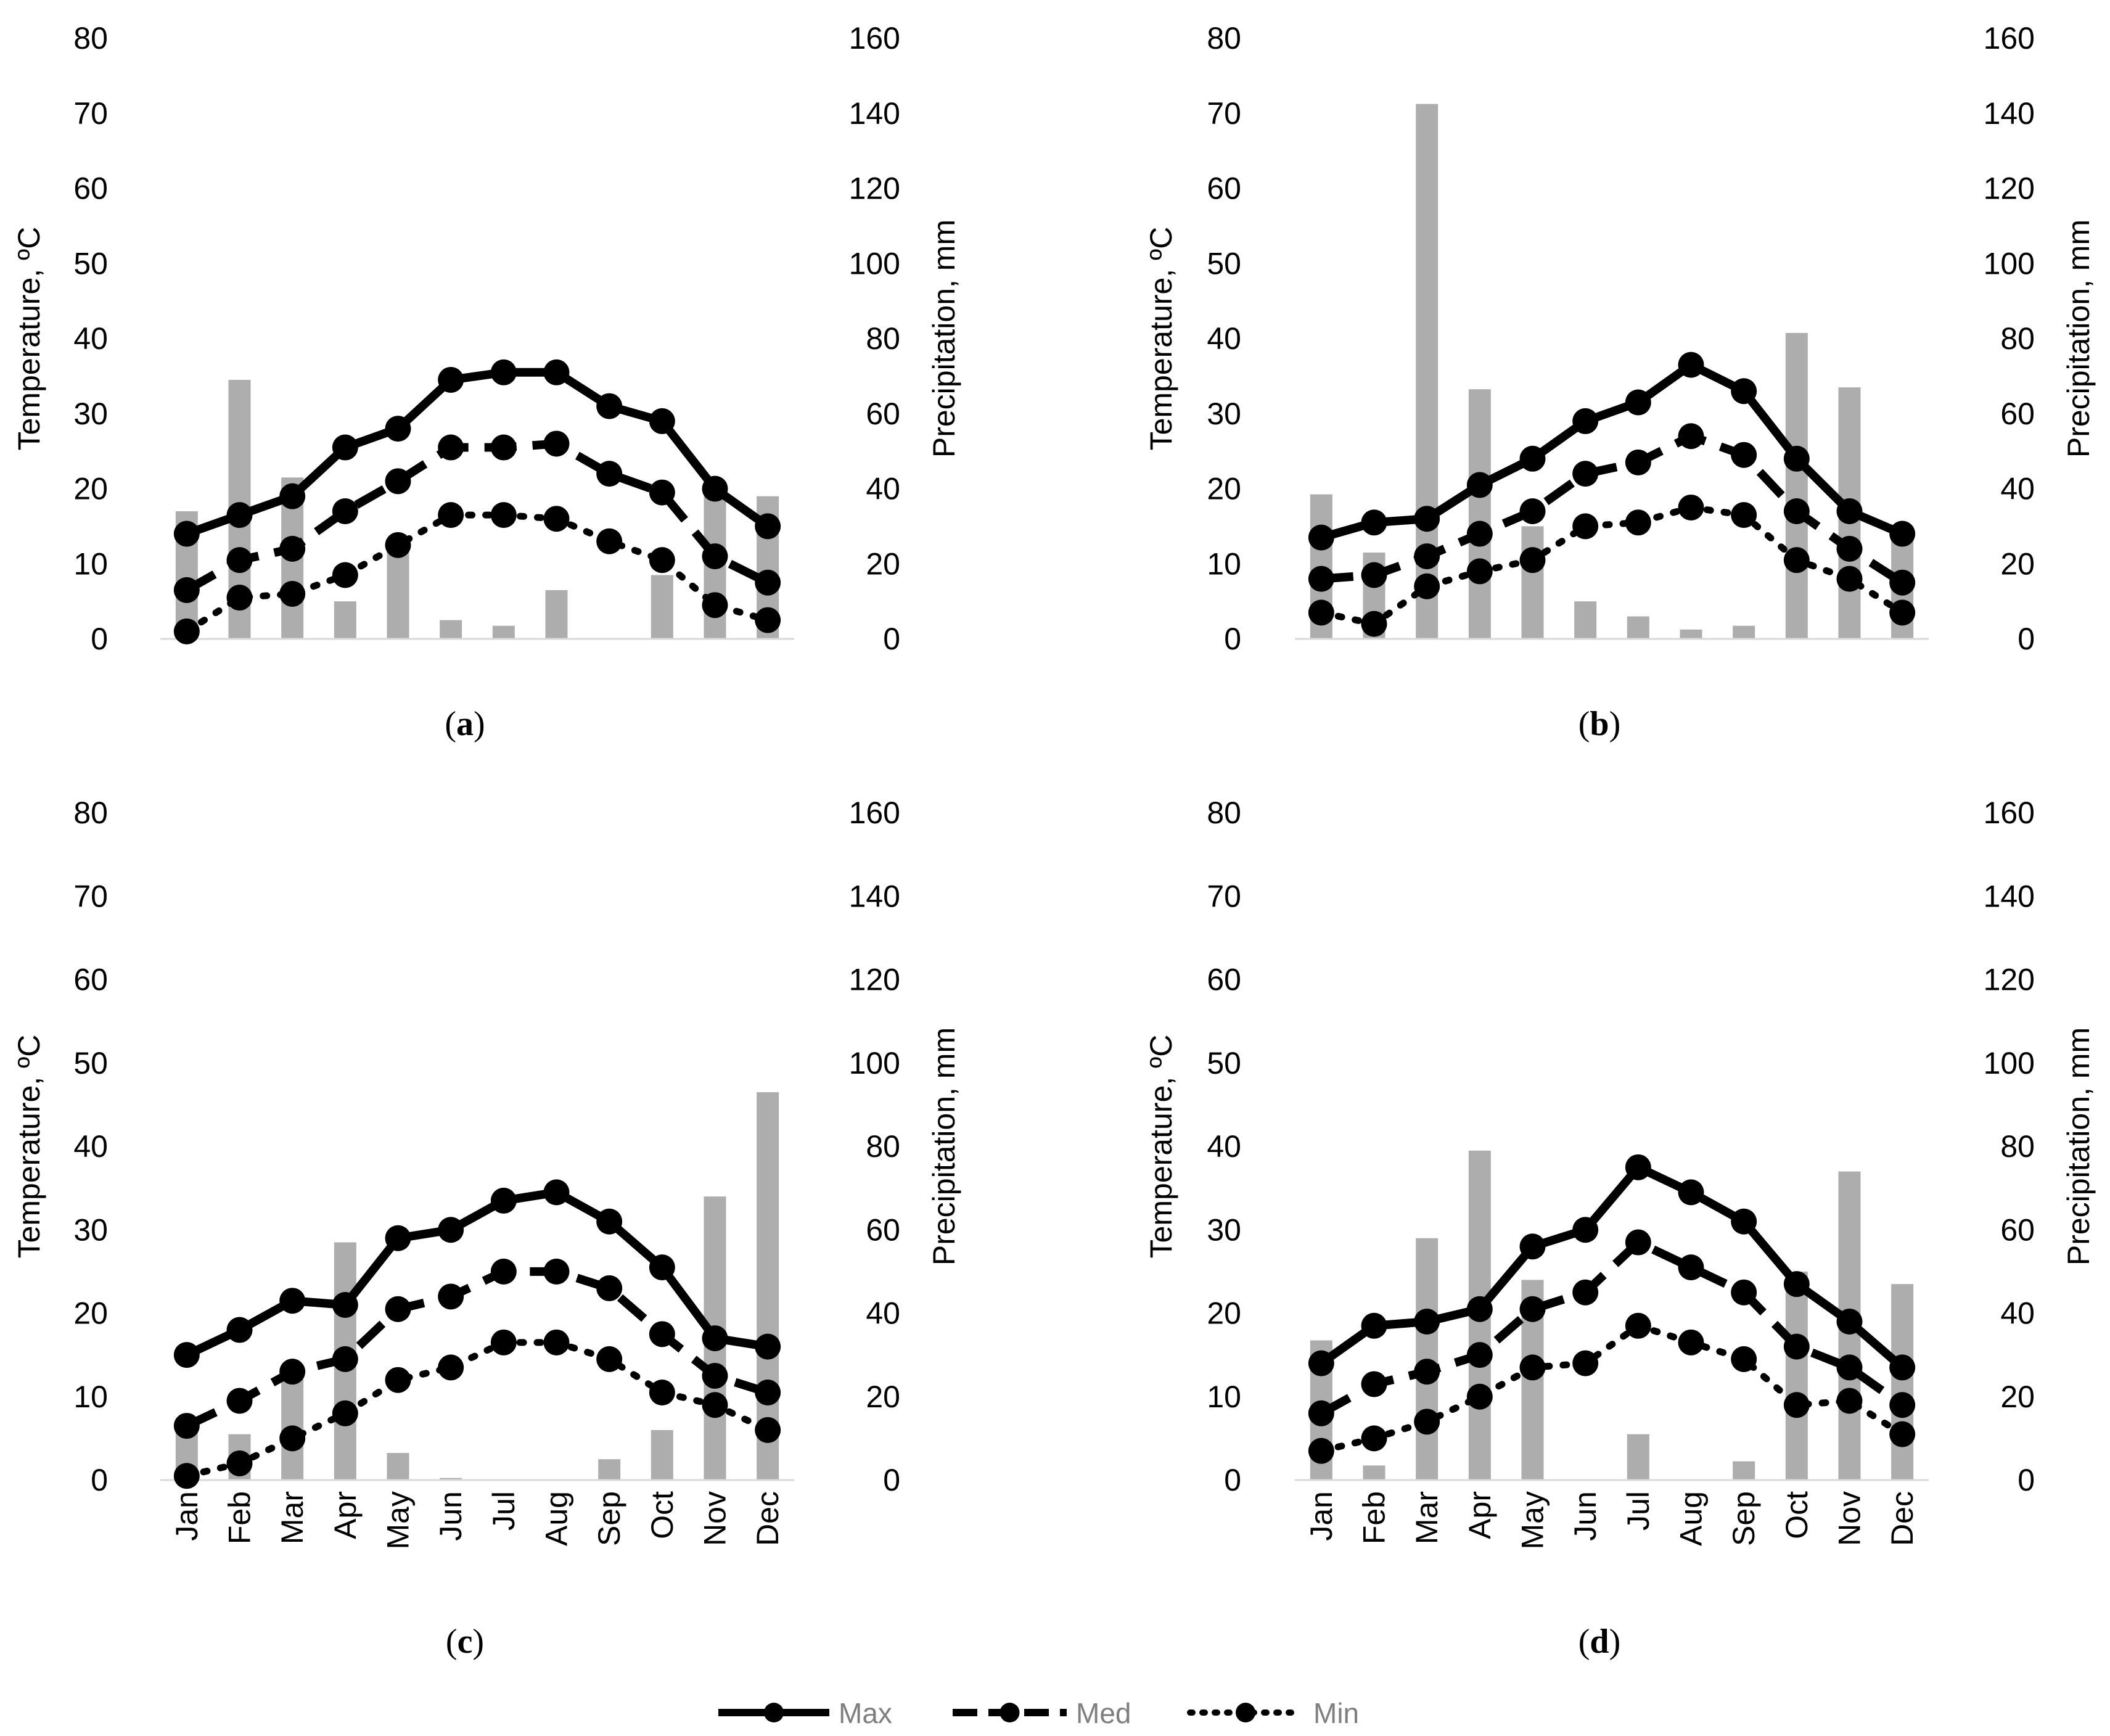  I want to click on xtick-label-apr: Apr, so click(345, 1515).